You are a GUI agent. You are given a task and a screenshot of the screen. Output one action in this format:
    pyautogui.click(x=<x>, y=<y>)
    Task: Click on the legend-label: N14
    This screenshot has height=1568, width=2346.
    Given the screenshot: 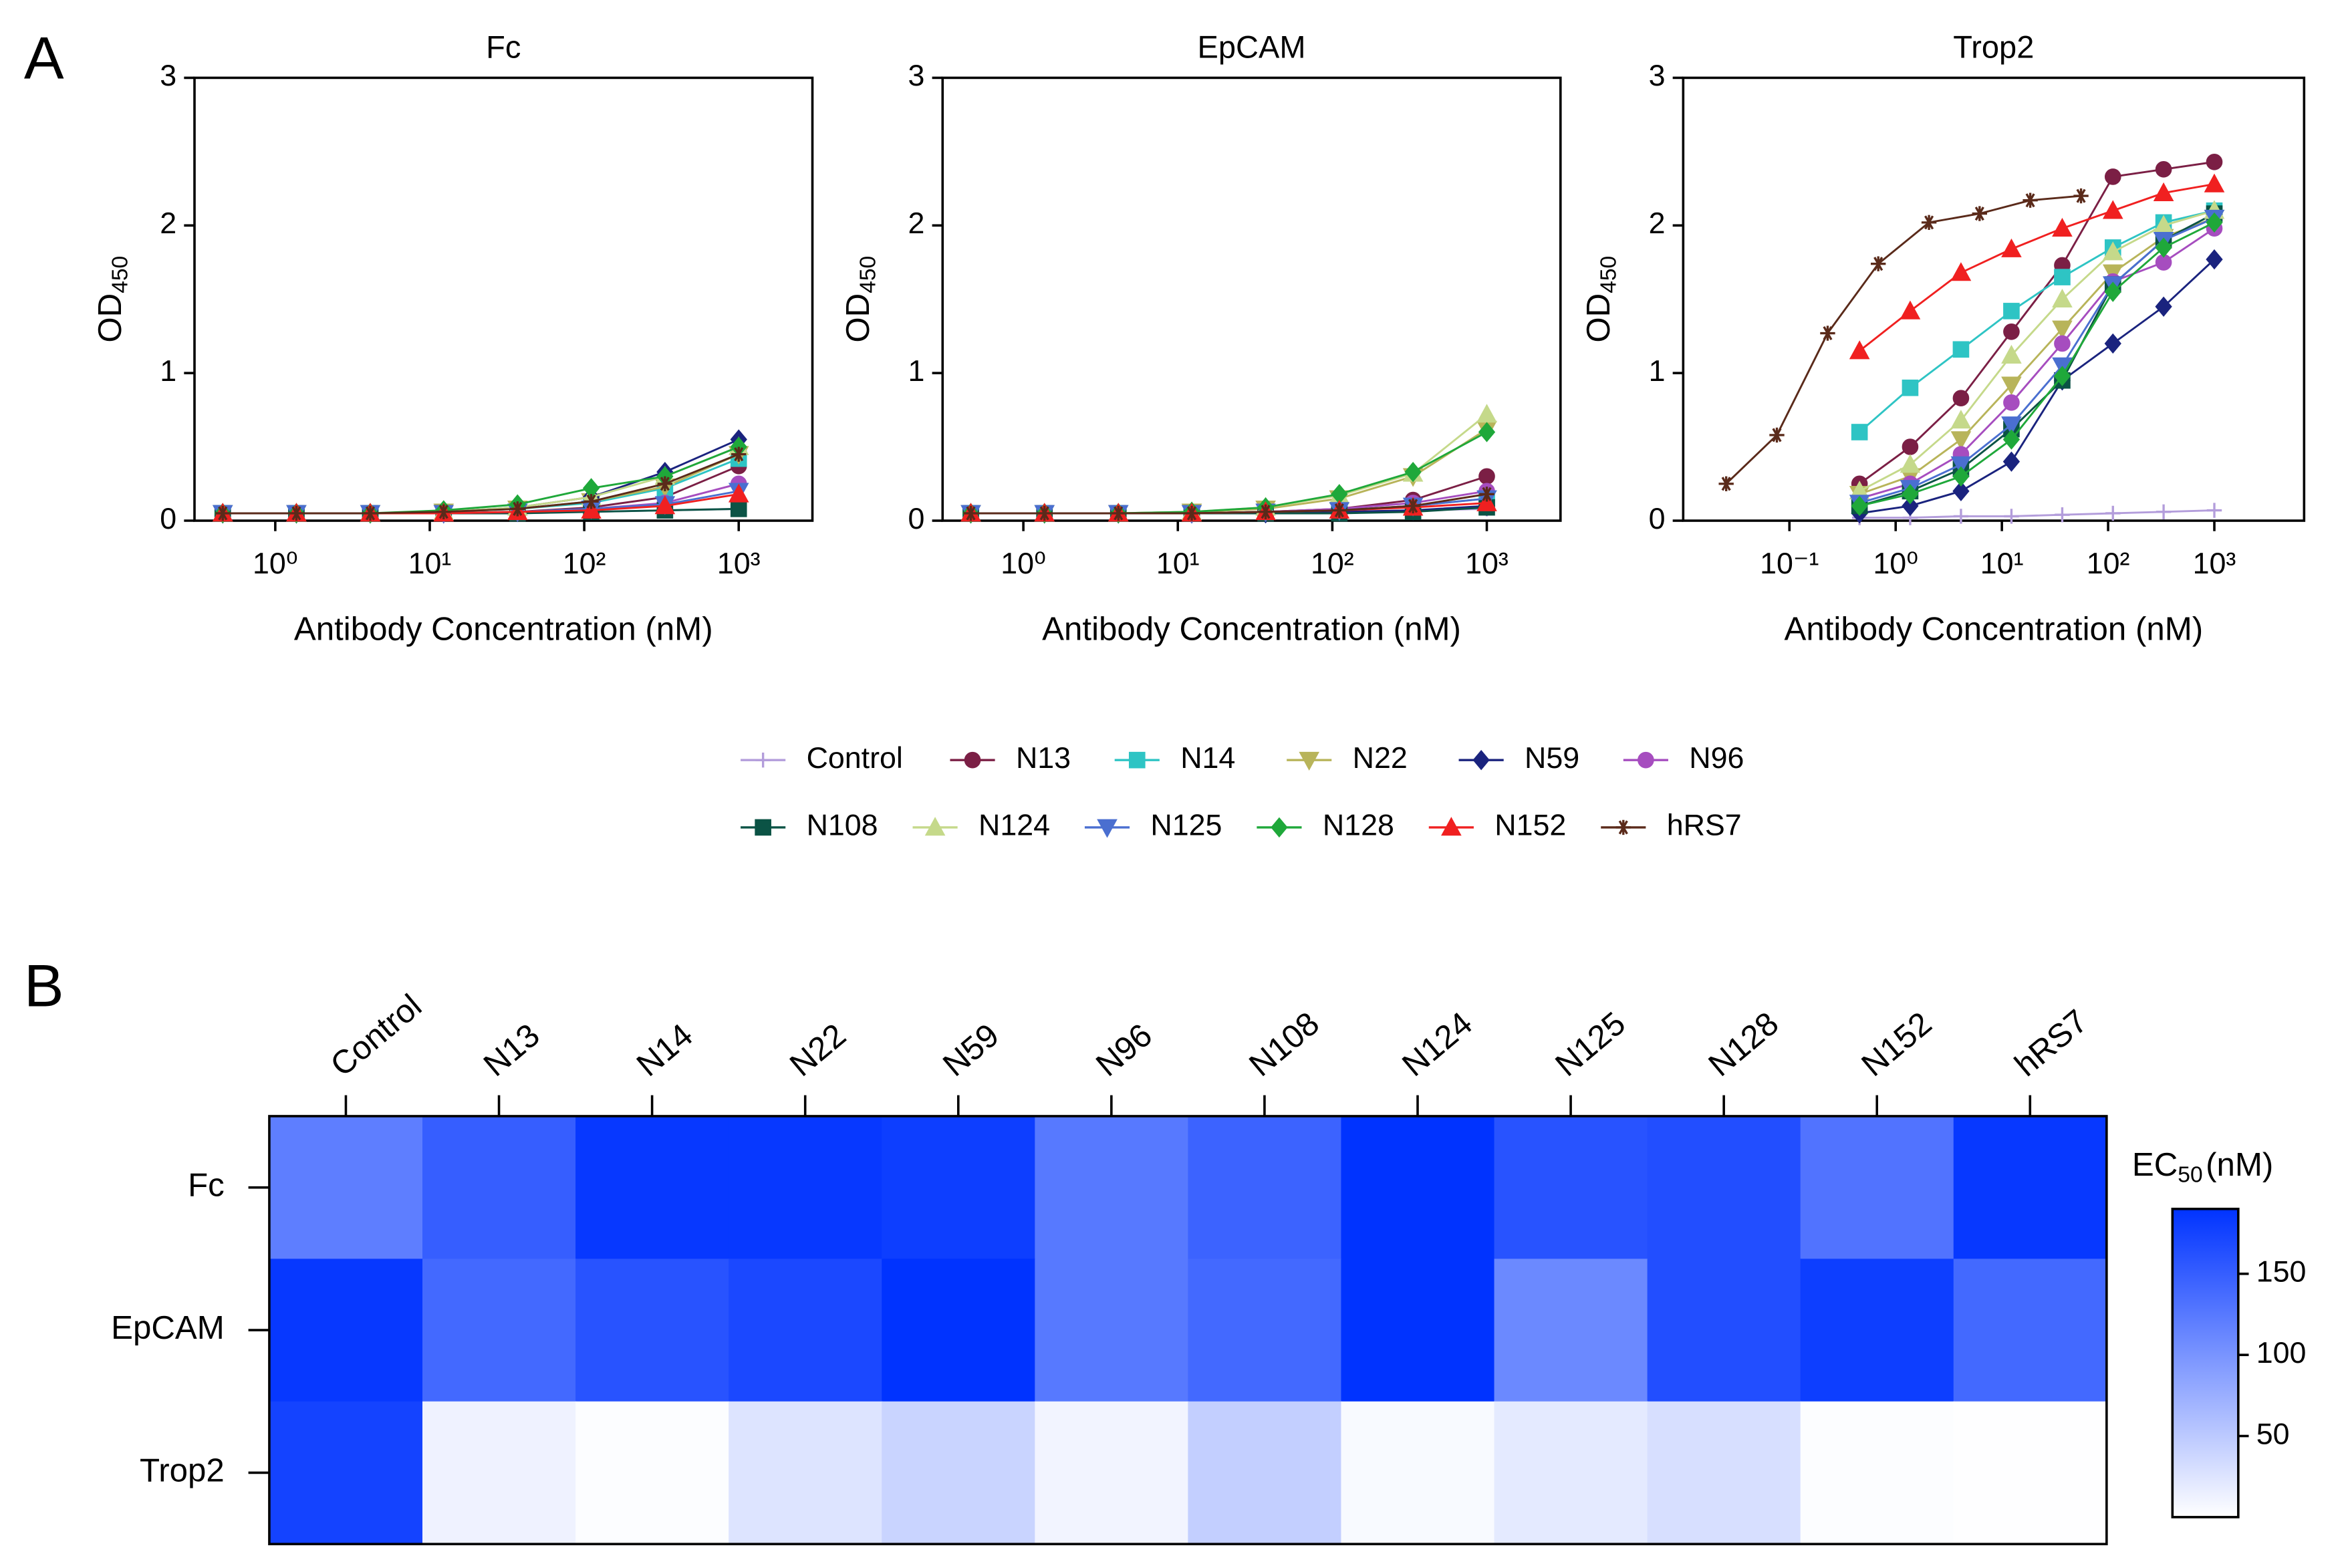 What is the action you would take?
    pyautogui.click(x=1207, y=758)
    